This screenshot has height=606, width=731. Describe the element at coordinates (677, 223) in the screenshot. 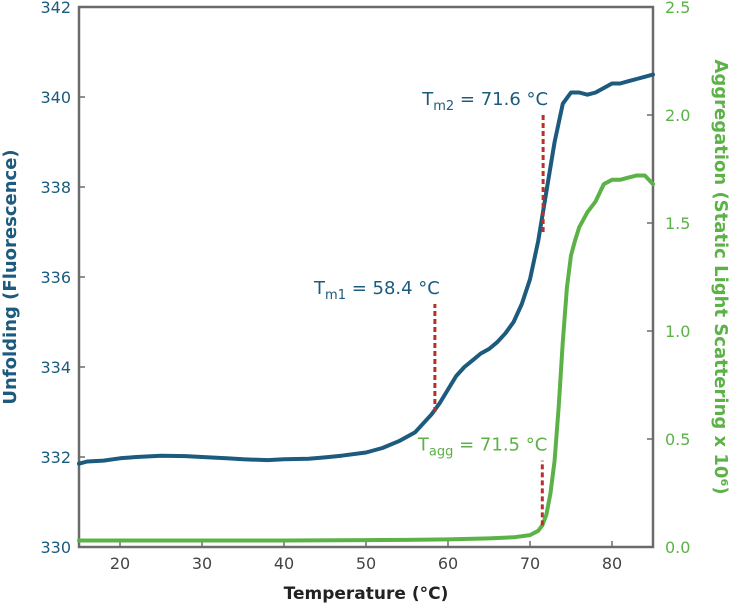

I see `right-tick-label: 1.5` at that location.